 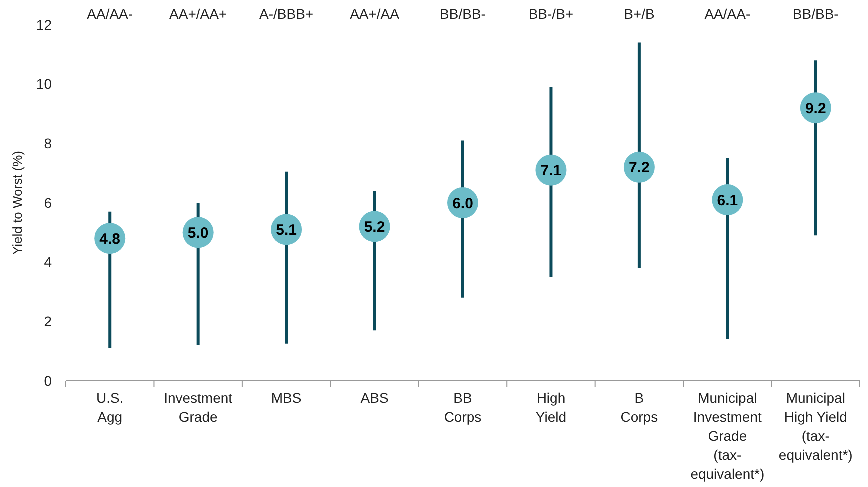 I want to click on text: B+/B, so click(x=639, y=14).